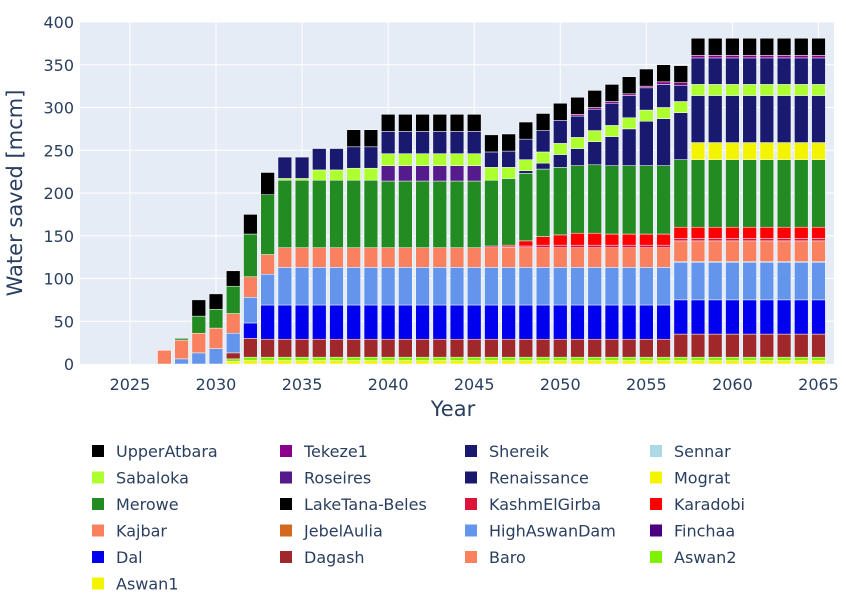 The width and height of the screenshot is (846, 611). What do you see at coordinates (690, 478) in the screenshot?
I see `legend-item-mograt: Mograt` at bounding box center [690, 478].